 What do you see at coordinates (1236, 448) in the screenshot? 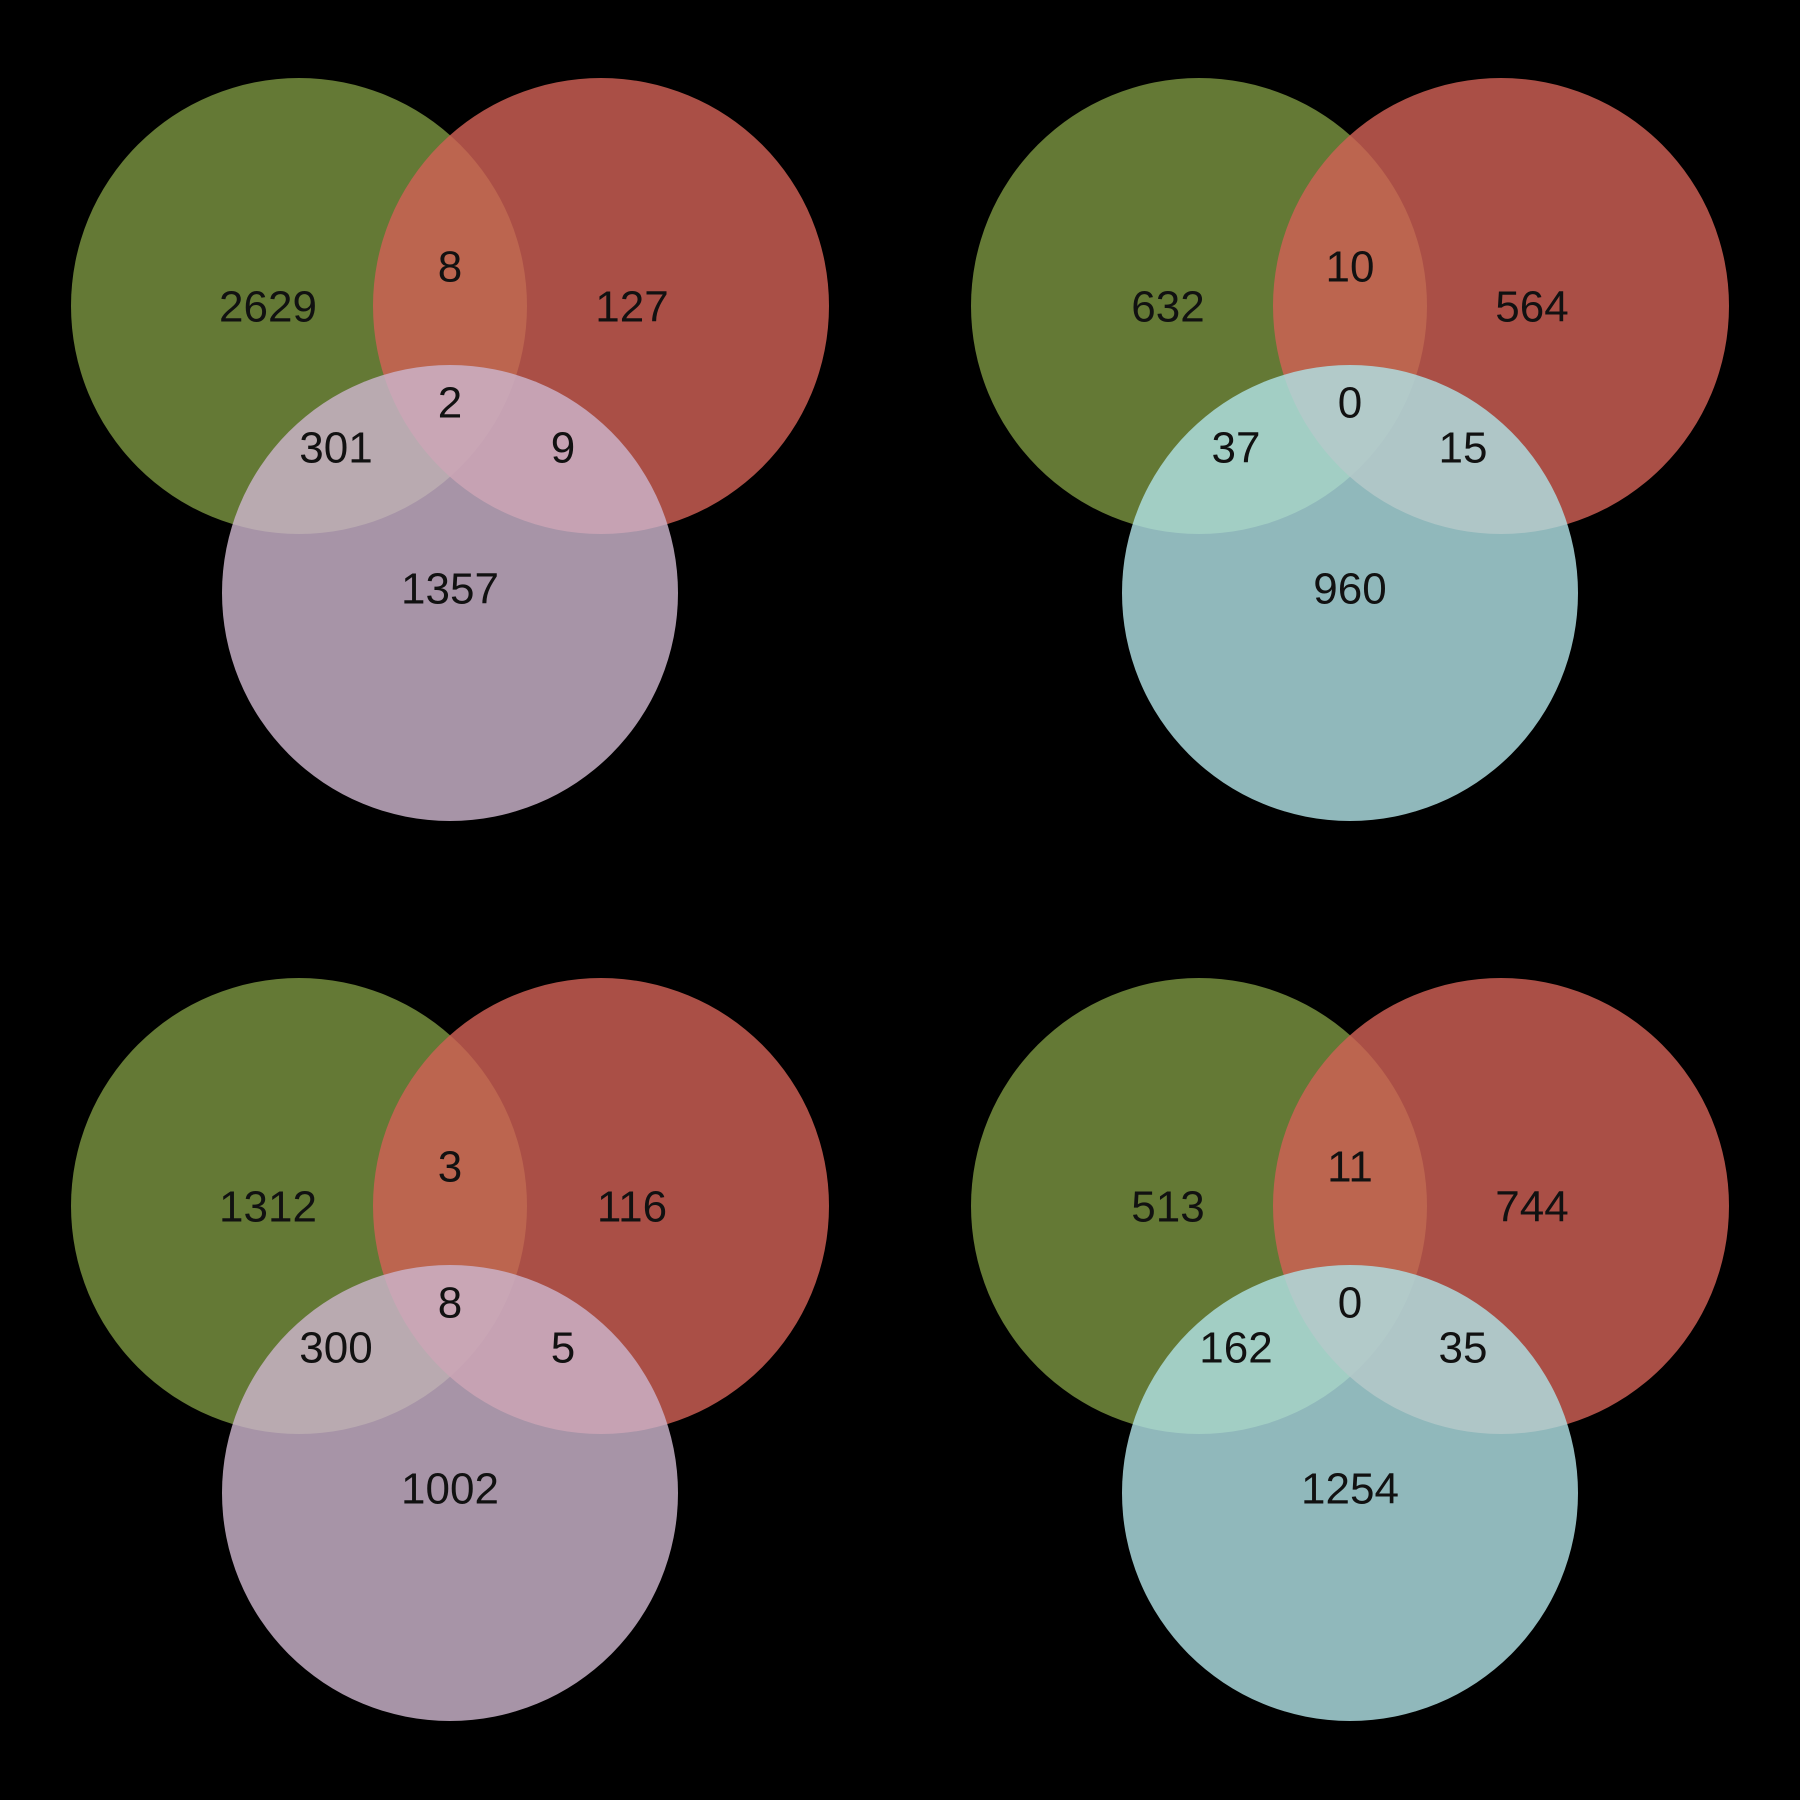
I see `region-count-ac: 37` at bounding box center [1236, 448].